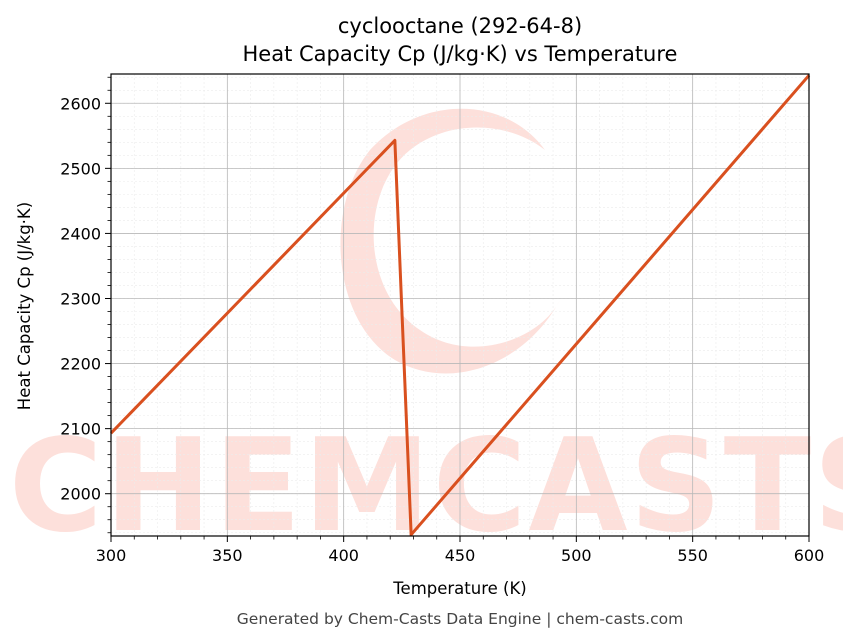 This screenshot has height=644, width=843. Describe the element at coordinates (80, 168) in the screenshot. I see `y-tick-label: 2500` at that location.